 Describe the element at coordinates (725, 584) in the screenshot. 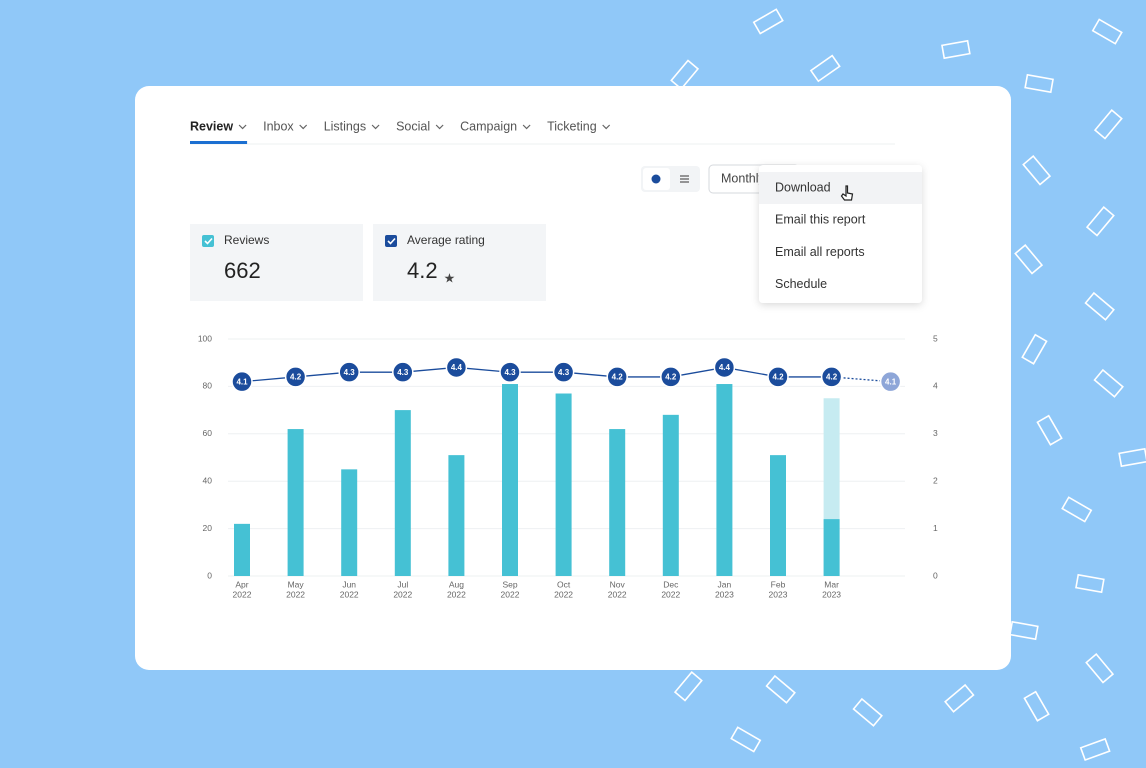

I see `x-tick-month: Jan` at that location.